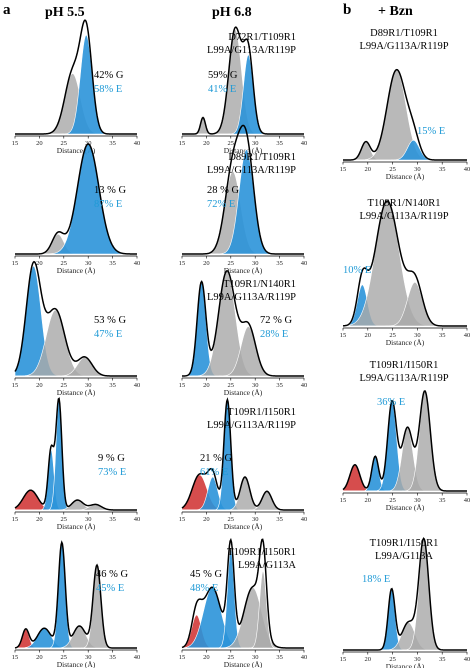 This screenshot has height=668, width=474. Describe the element at coordinates (262, 37) in the screenshot. I see `construct-label-line: D72R1/T109R1` at that location.